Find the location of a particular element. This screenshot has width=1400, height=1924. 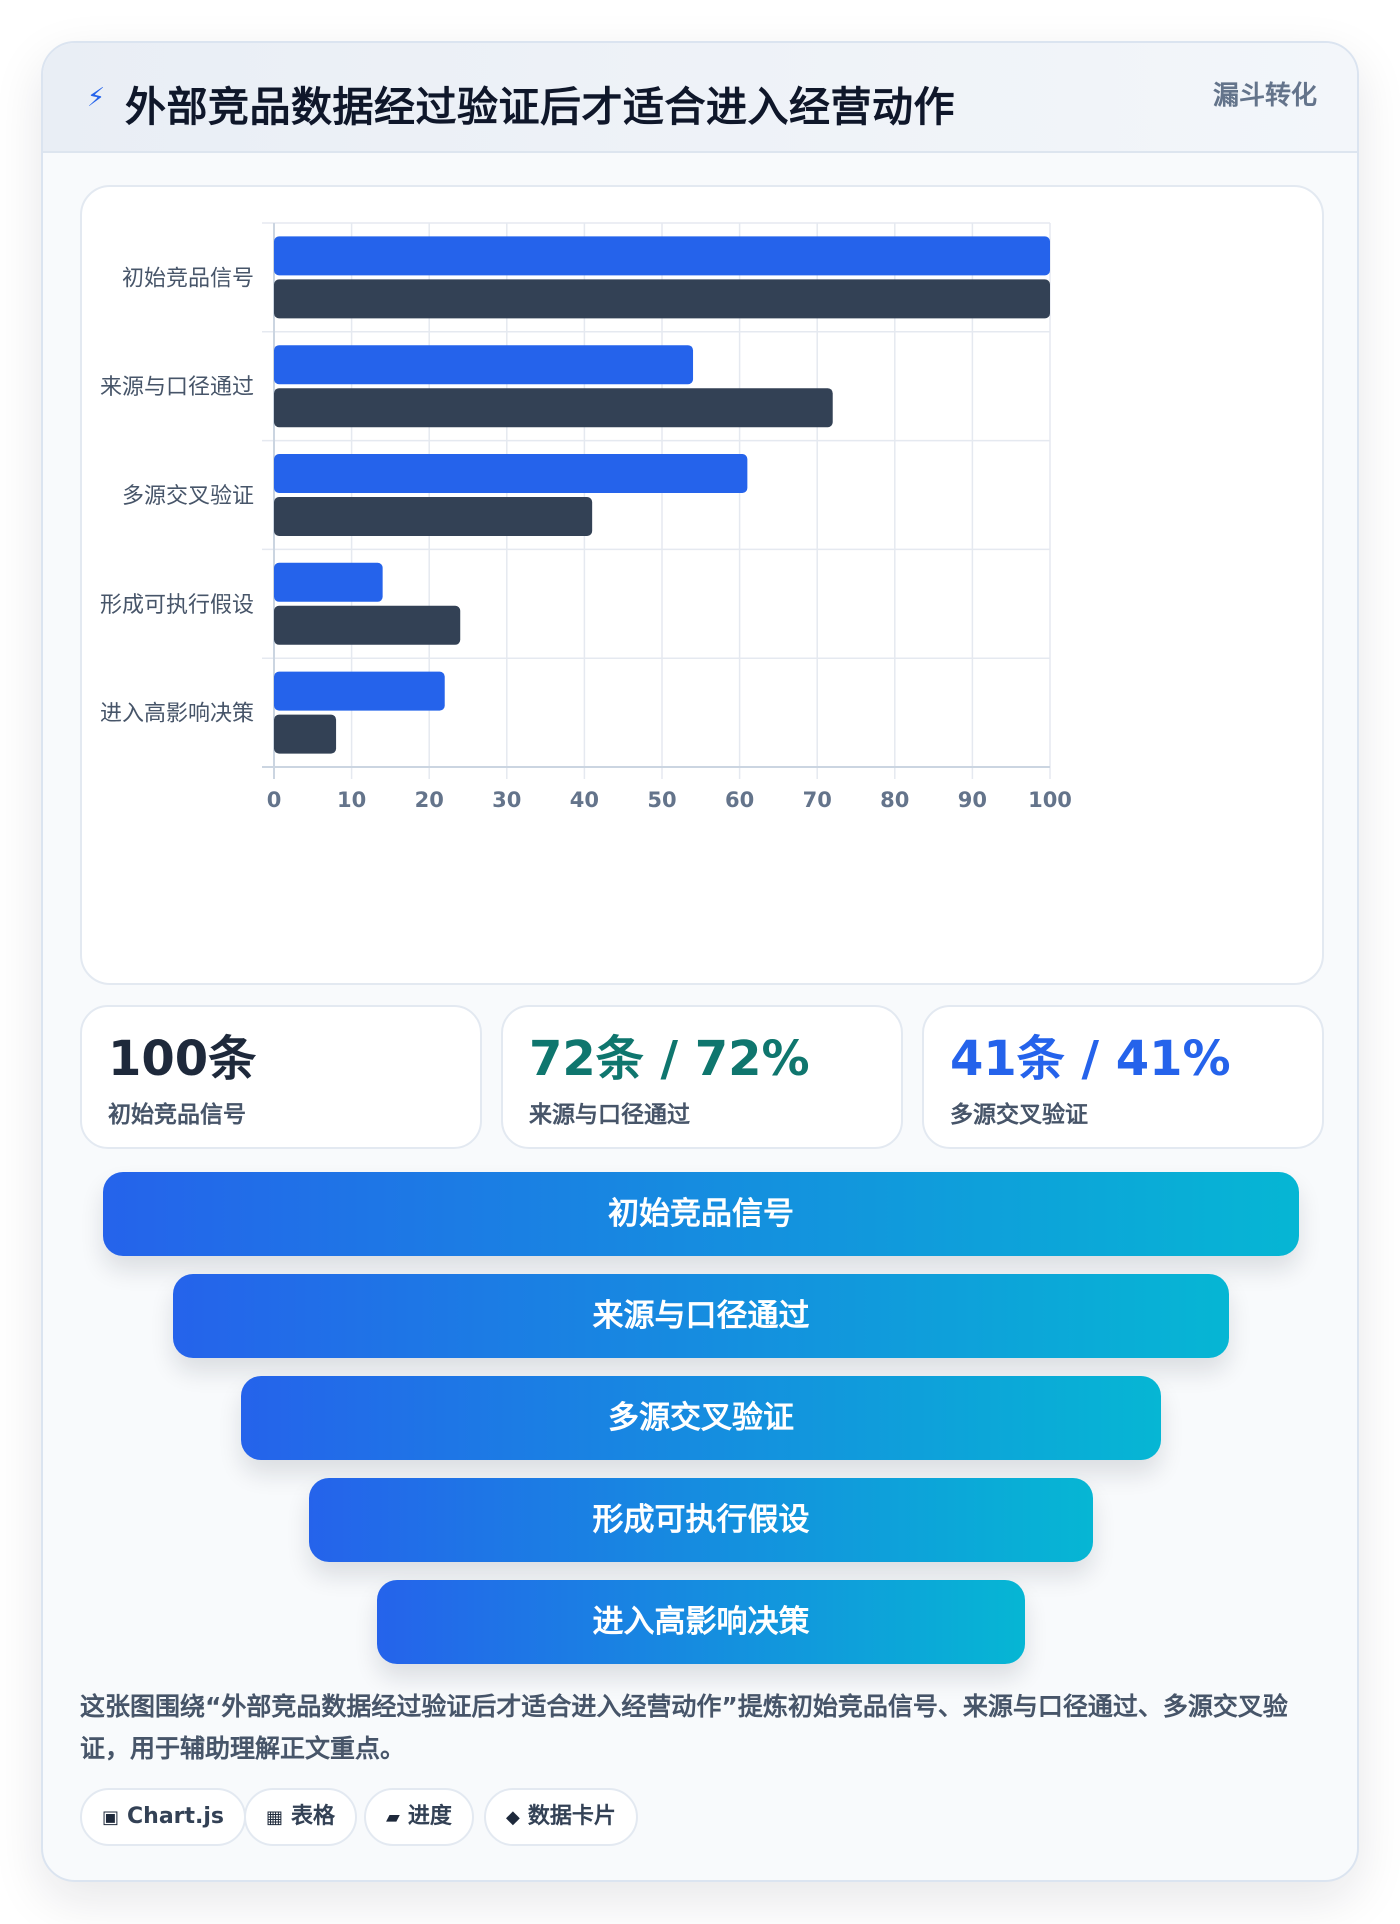

progress-icon: ▰ is located at coordinates (393, 1817).